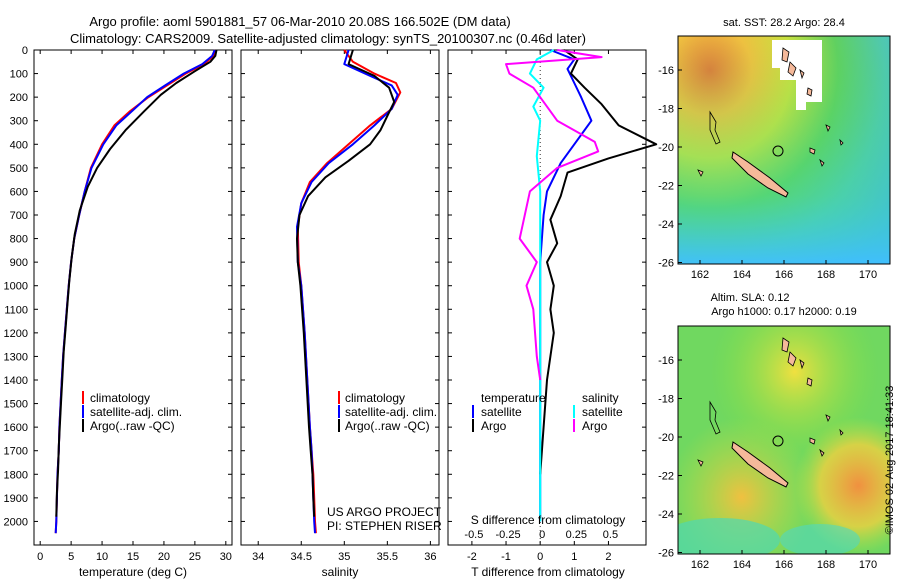  What do you see at coordinates (784, 23) in the screenshot?
I see `sst-map-title: sat. SST: 28.2 Argo: 28.4` at bounding box center [784, 23].